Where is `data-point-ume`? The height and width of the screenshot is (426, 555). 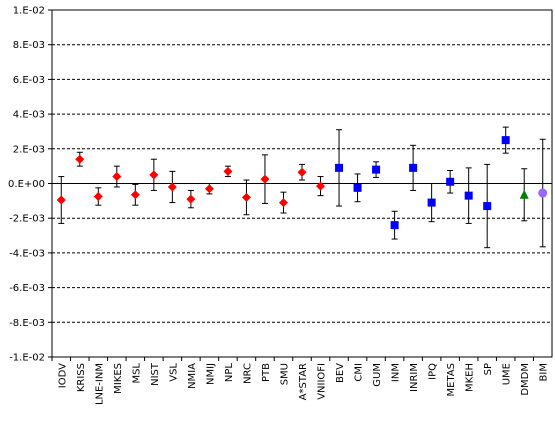 data-point-ume is located at coordinates (505, 140).